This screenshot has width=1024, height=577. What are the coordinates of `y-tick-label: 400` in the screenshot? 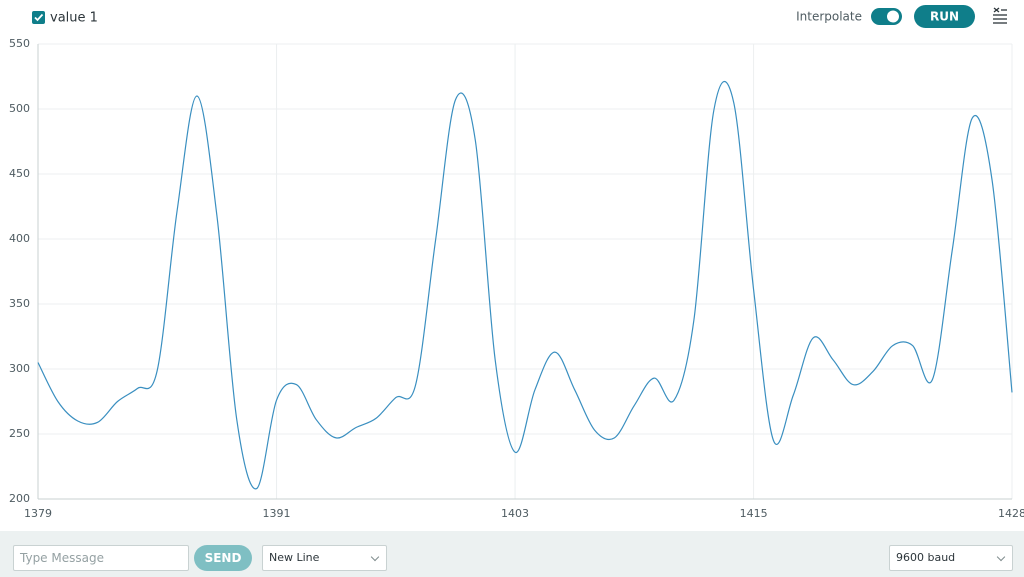 It's located at (19, 238).